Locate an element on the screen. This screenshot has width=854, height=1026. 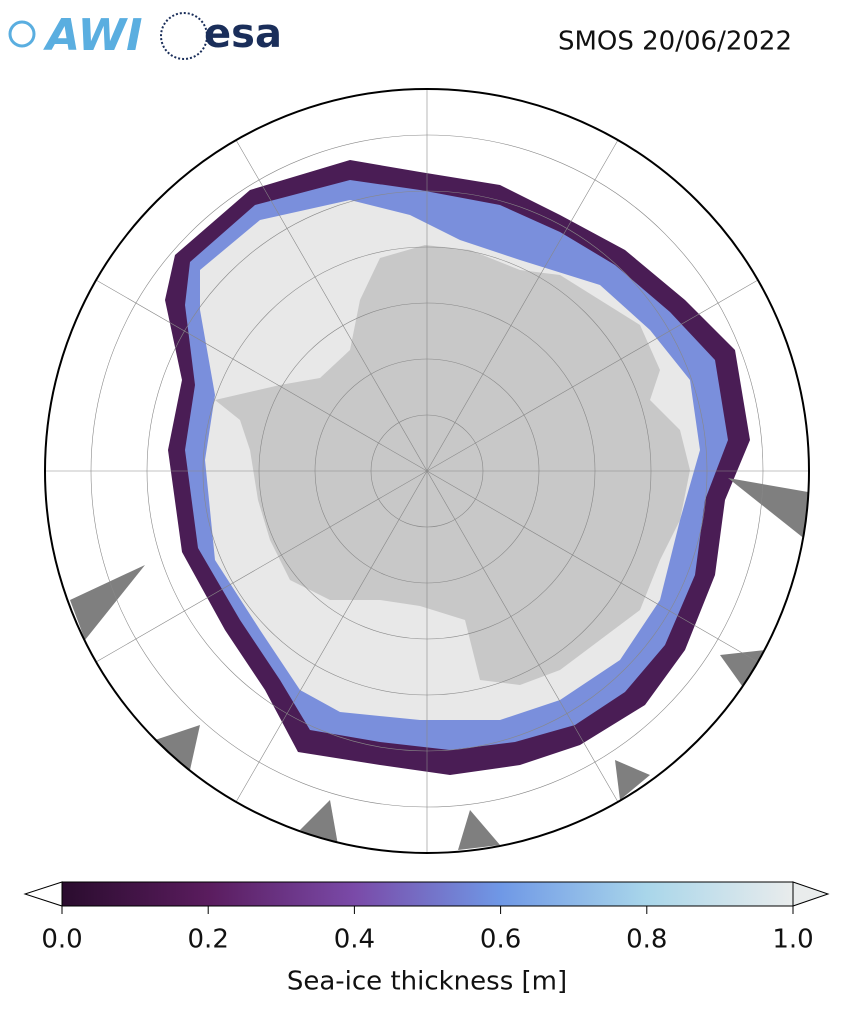
colorbar-extend-low is located at coordinates (43, 894).